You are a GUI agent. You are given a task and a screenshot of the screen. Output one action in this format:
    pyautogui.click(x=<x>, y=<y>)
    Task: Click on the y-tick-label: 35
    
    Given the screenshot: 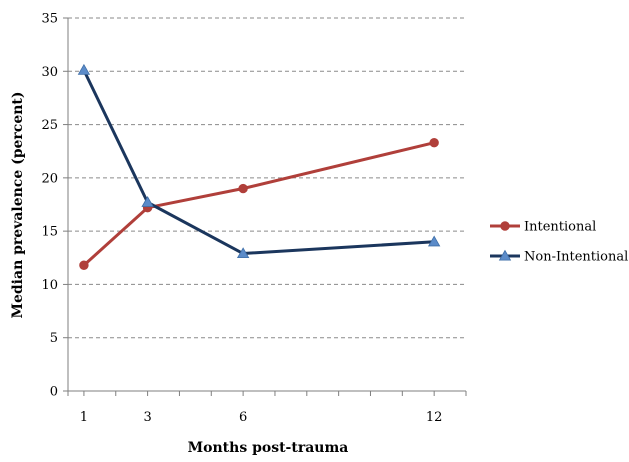 What is the action you would take?
    pyautogui.click(x=49, y=19)
    